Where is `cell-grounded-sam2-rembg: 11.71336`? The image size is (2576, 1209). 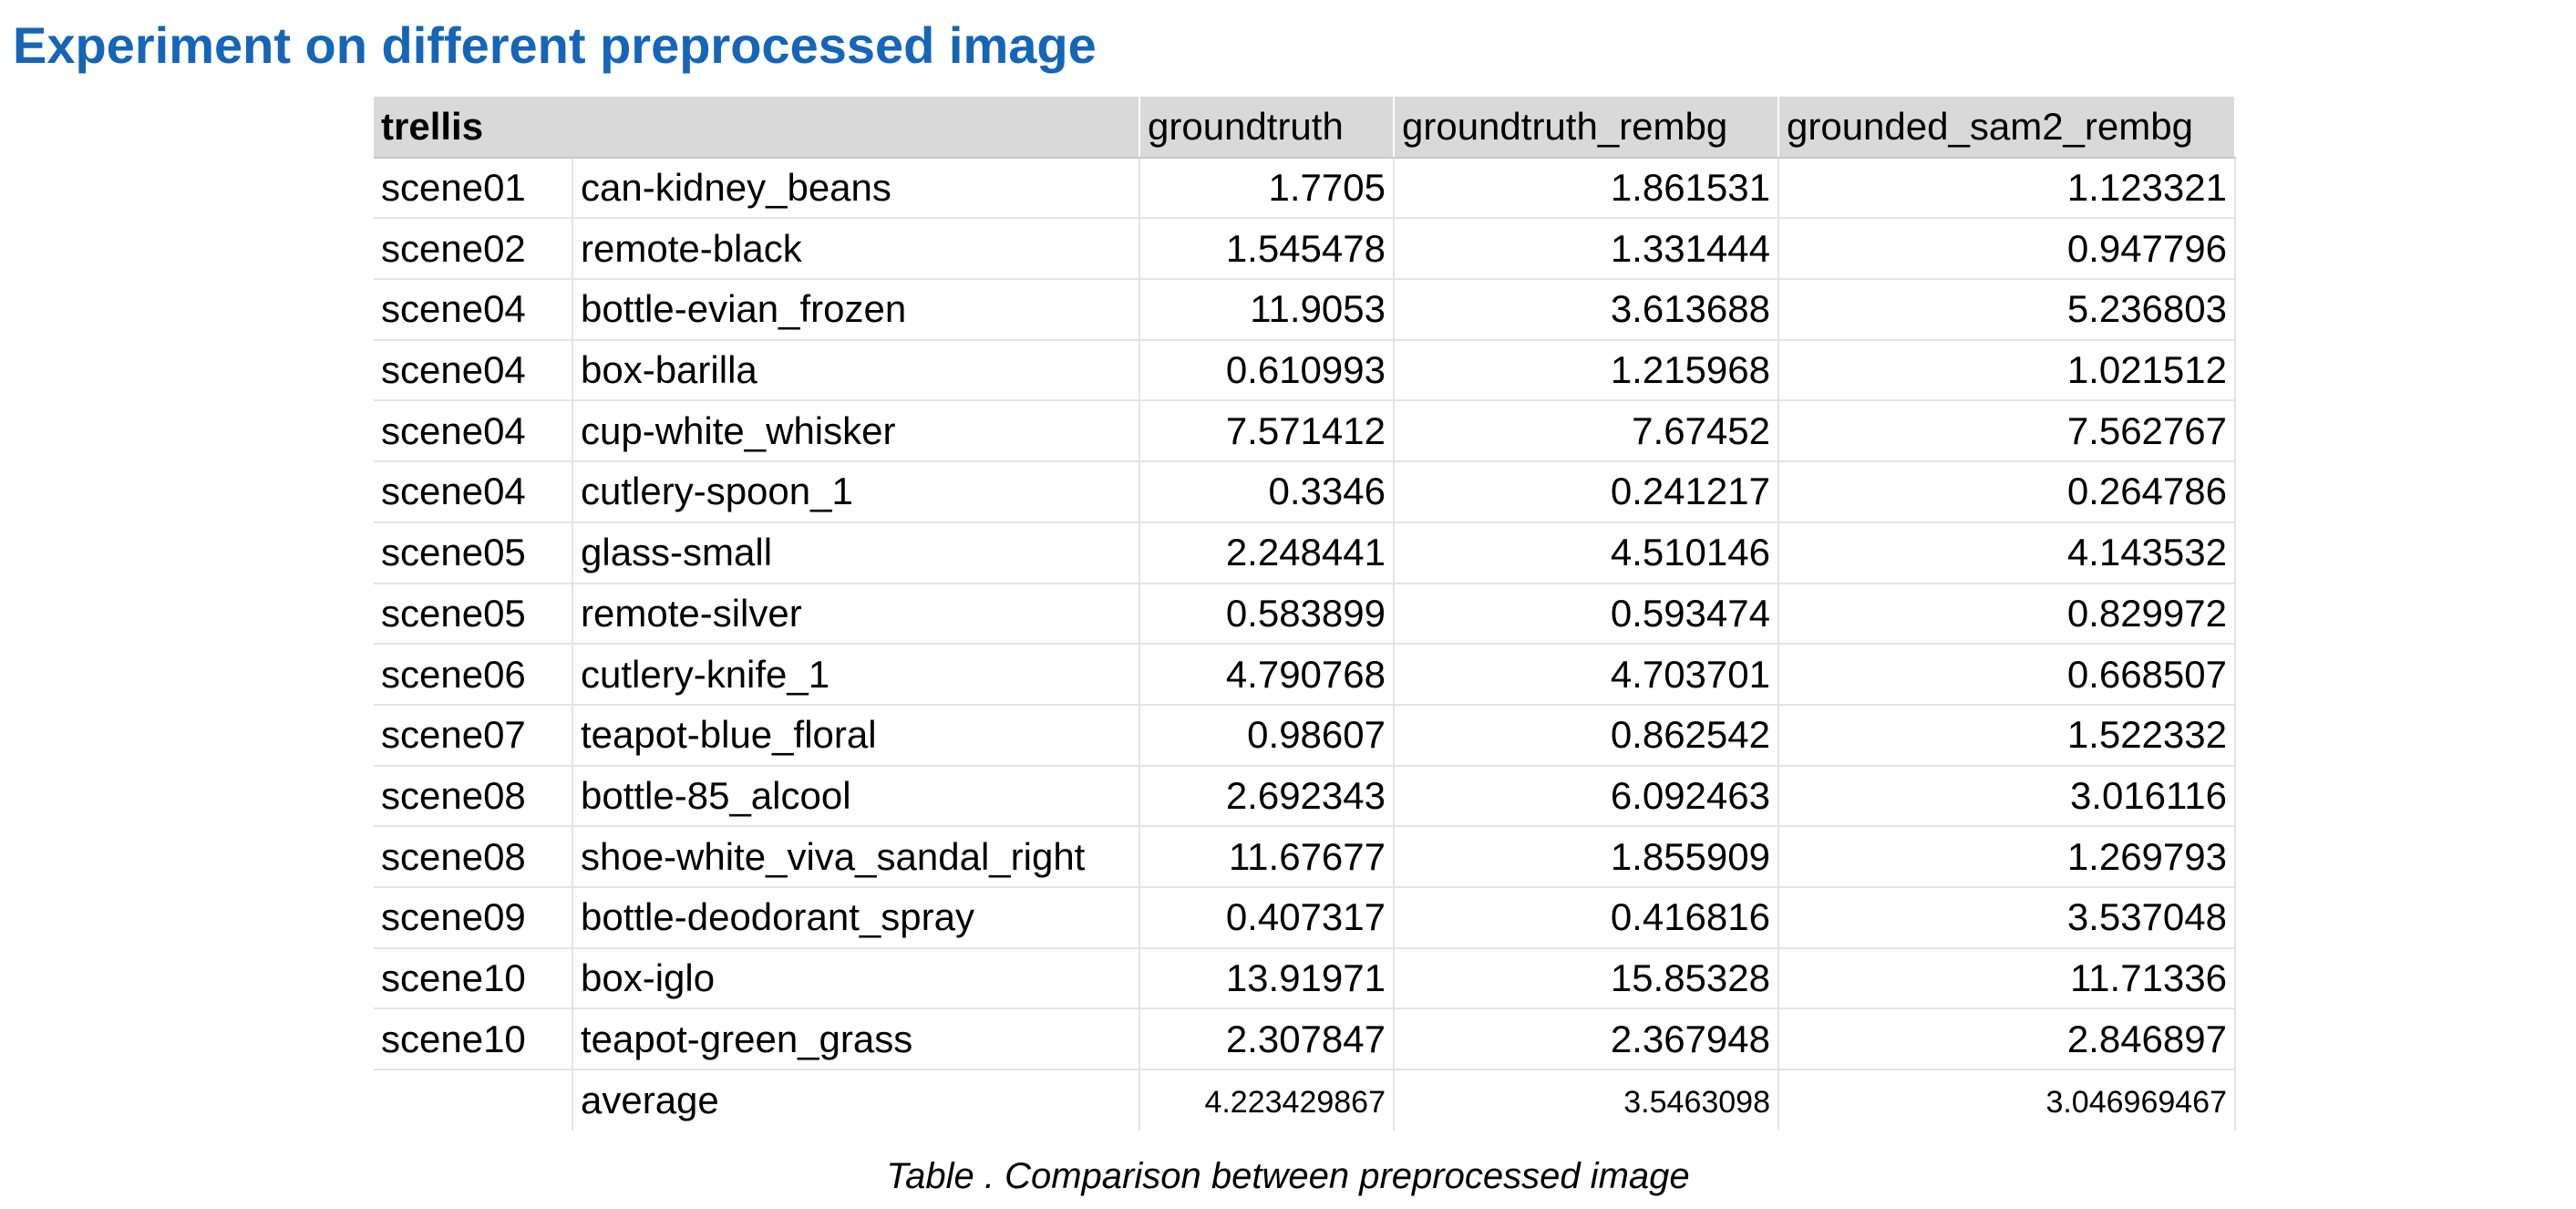 cell-grounded-sam2-rembg: 11.71336 is located at coordinates (2007, 978).